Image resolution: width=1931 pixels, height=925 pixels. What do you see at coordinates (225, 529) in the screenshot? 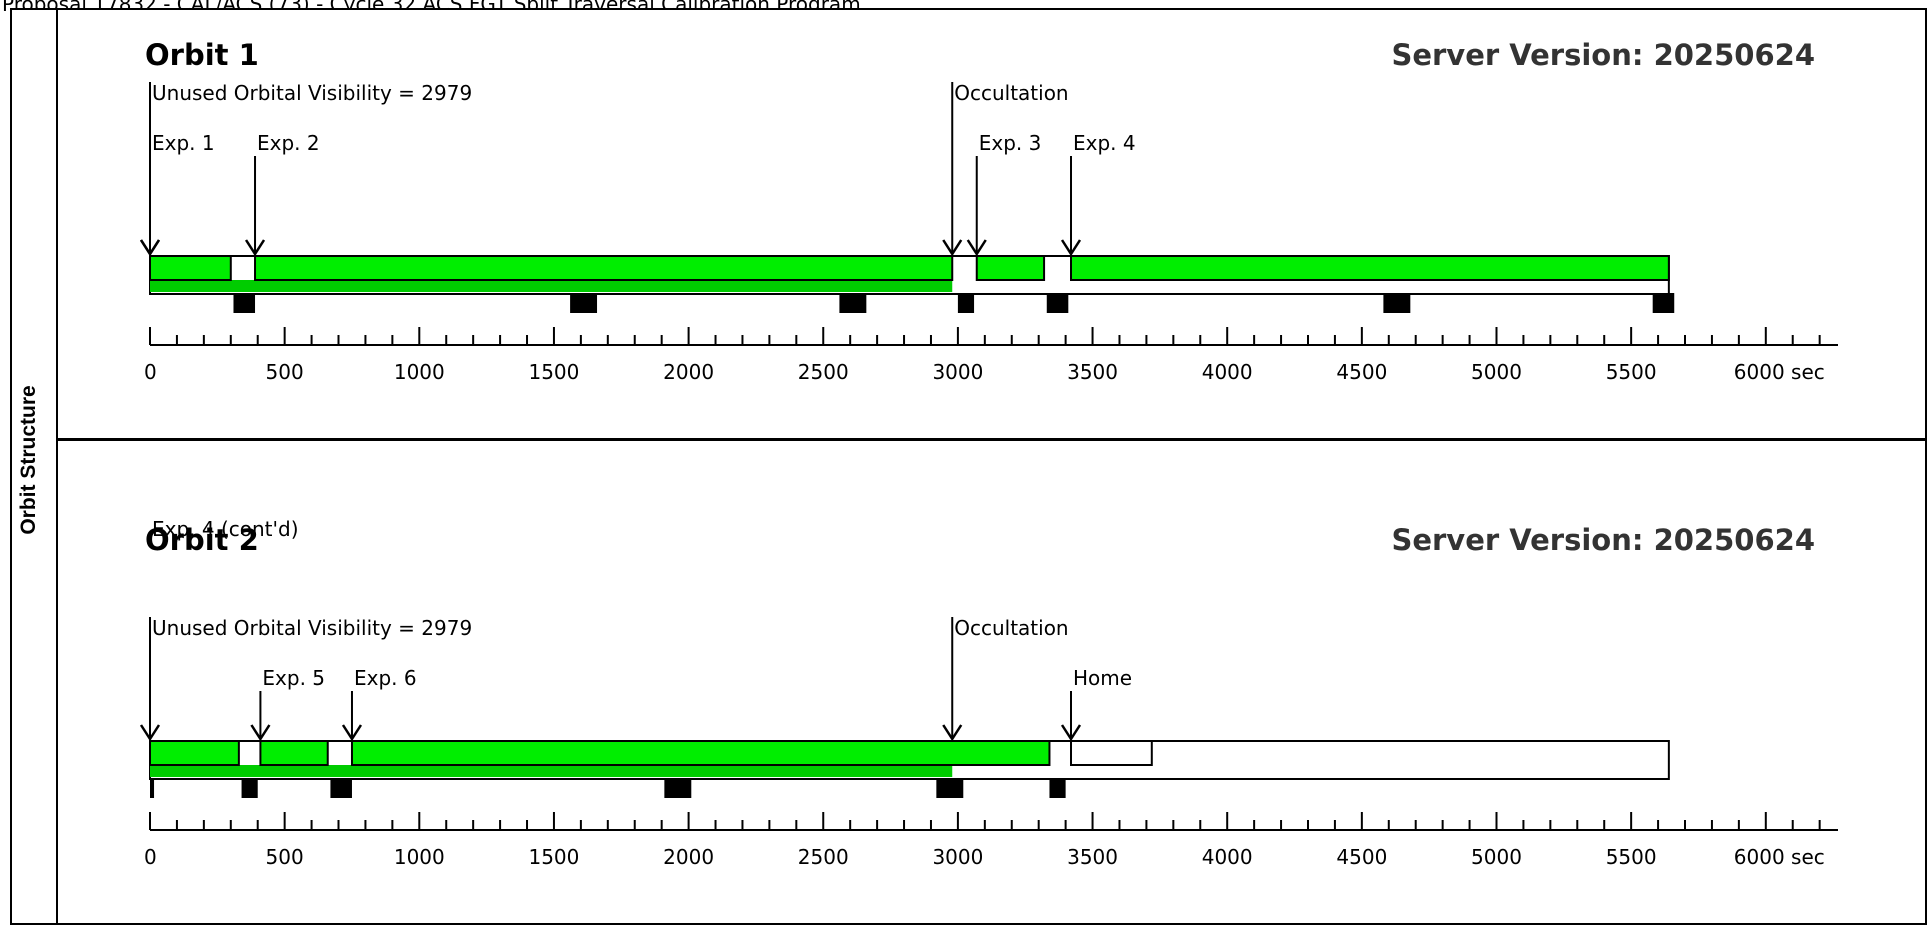
I see `cont-label: Exp. 4 (cont'd)` at bounding box center [225, 529].